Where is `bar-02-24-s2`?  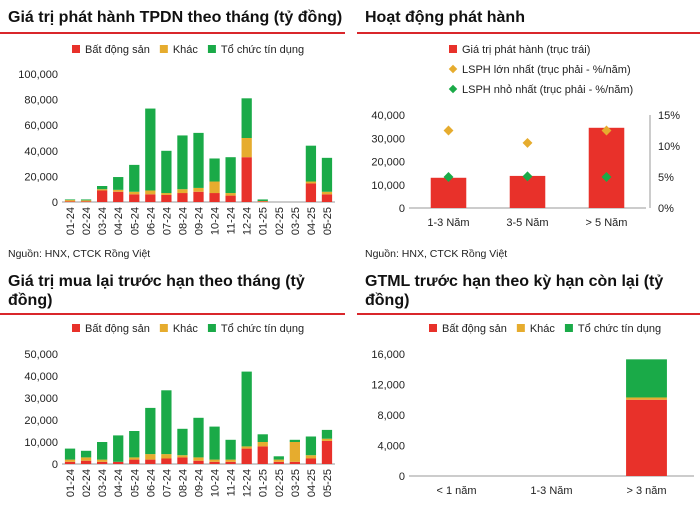
bar-02-24-s2 is located at coordinates (86, 200).